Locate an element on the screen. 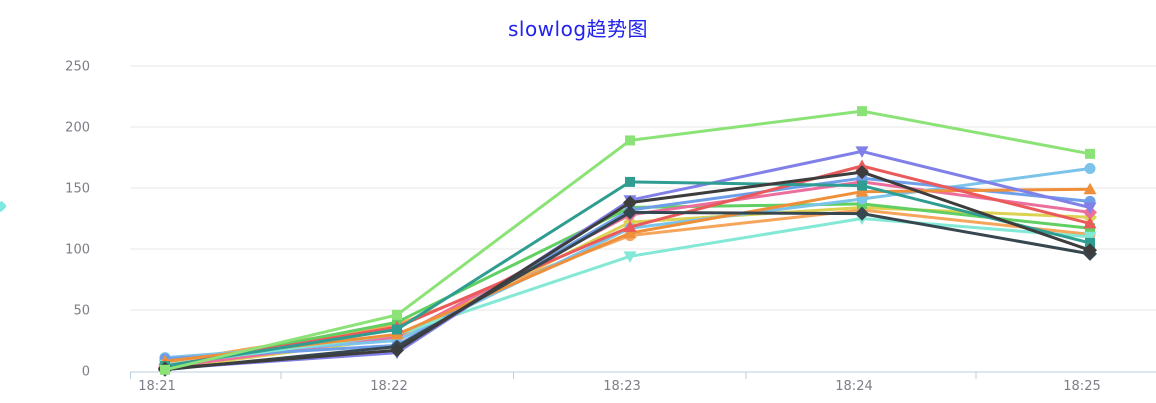 Image resolution: width=1156 pixels, height=403 pixels. x-axis-label: 18:23 is located at coordinates (621, 386).